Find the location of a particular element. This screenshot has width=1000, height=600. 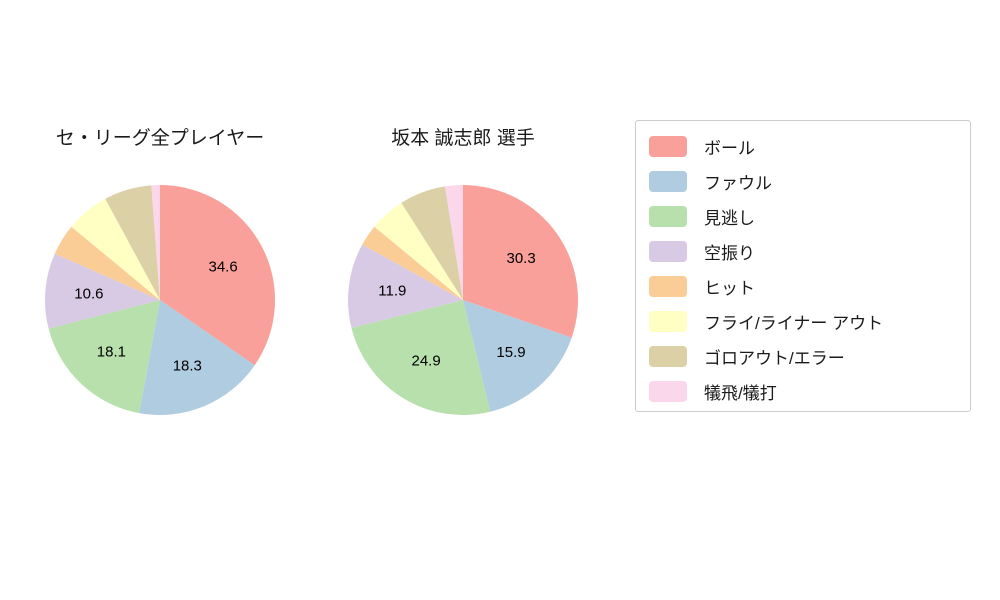

pie-slice-label-3: 10.6 is located at coordinates (88, 294).